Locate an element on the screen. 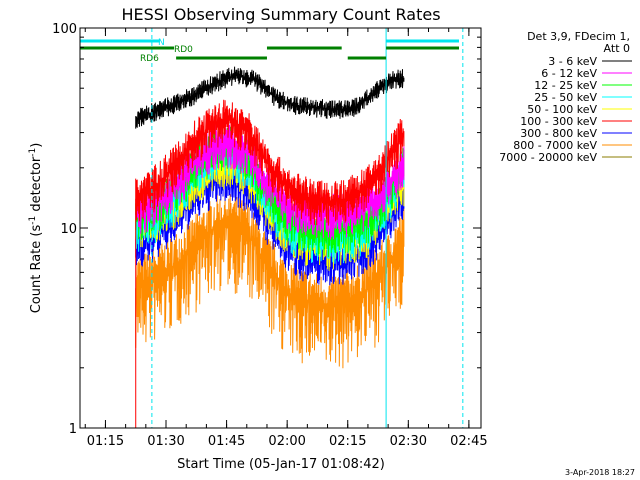  y-tick-label: 100 is located at coordinates (64, 29).